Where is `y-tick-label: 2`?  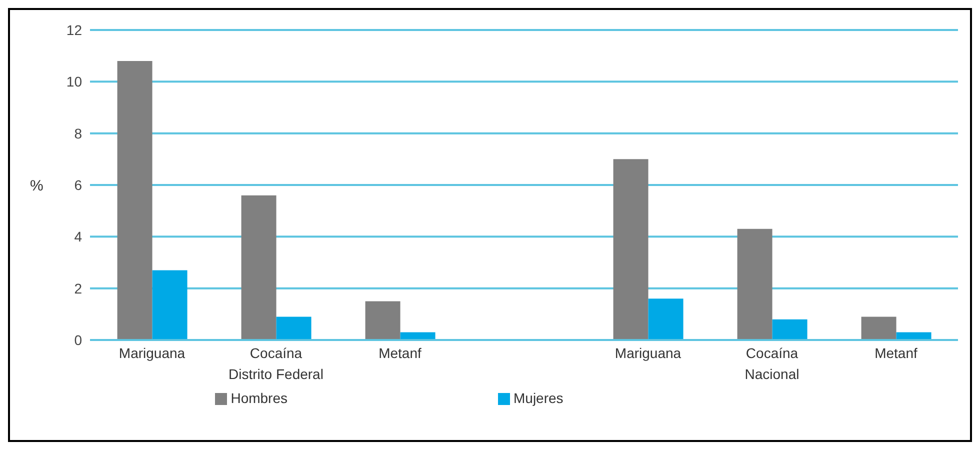 y-tick-label: 2 is located at coordinates (78, 288).